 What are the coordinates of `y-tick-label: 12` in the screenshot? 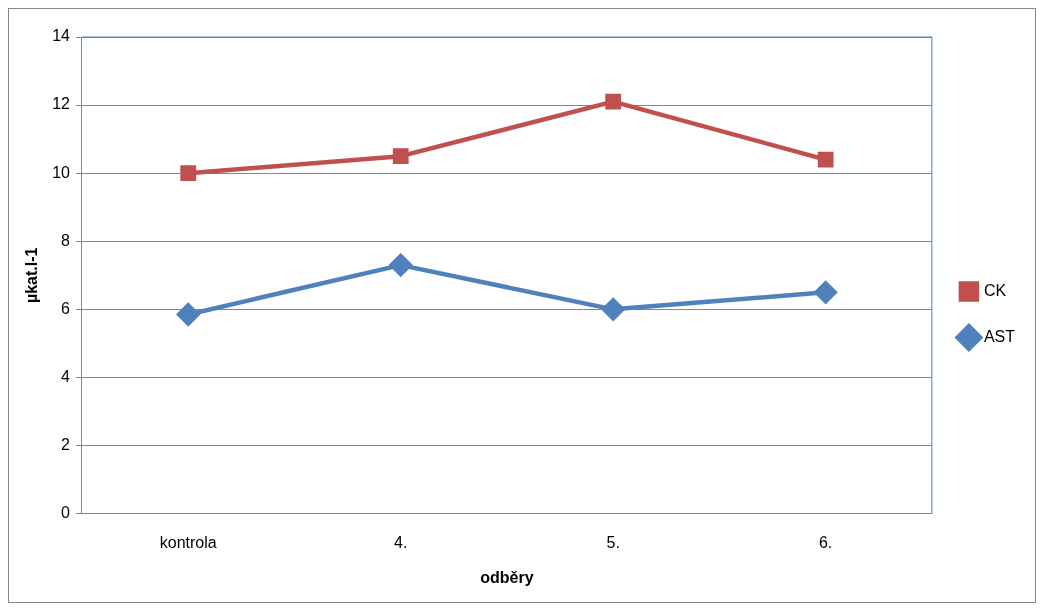 It's located at (61, 104).